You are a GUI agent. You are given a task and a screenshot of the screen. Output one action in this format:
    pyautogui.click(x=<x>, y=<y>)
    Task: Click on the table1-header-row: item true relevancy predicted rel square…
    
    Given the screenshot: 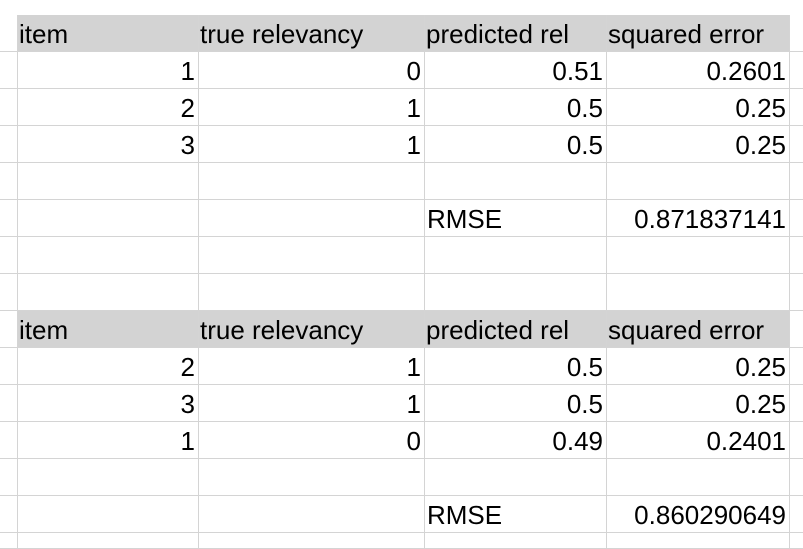 What is the action you would take?
    pyautogui.click(x=401, y=33)
    